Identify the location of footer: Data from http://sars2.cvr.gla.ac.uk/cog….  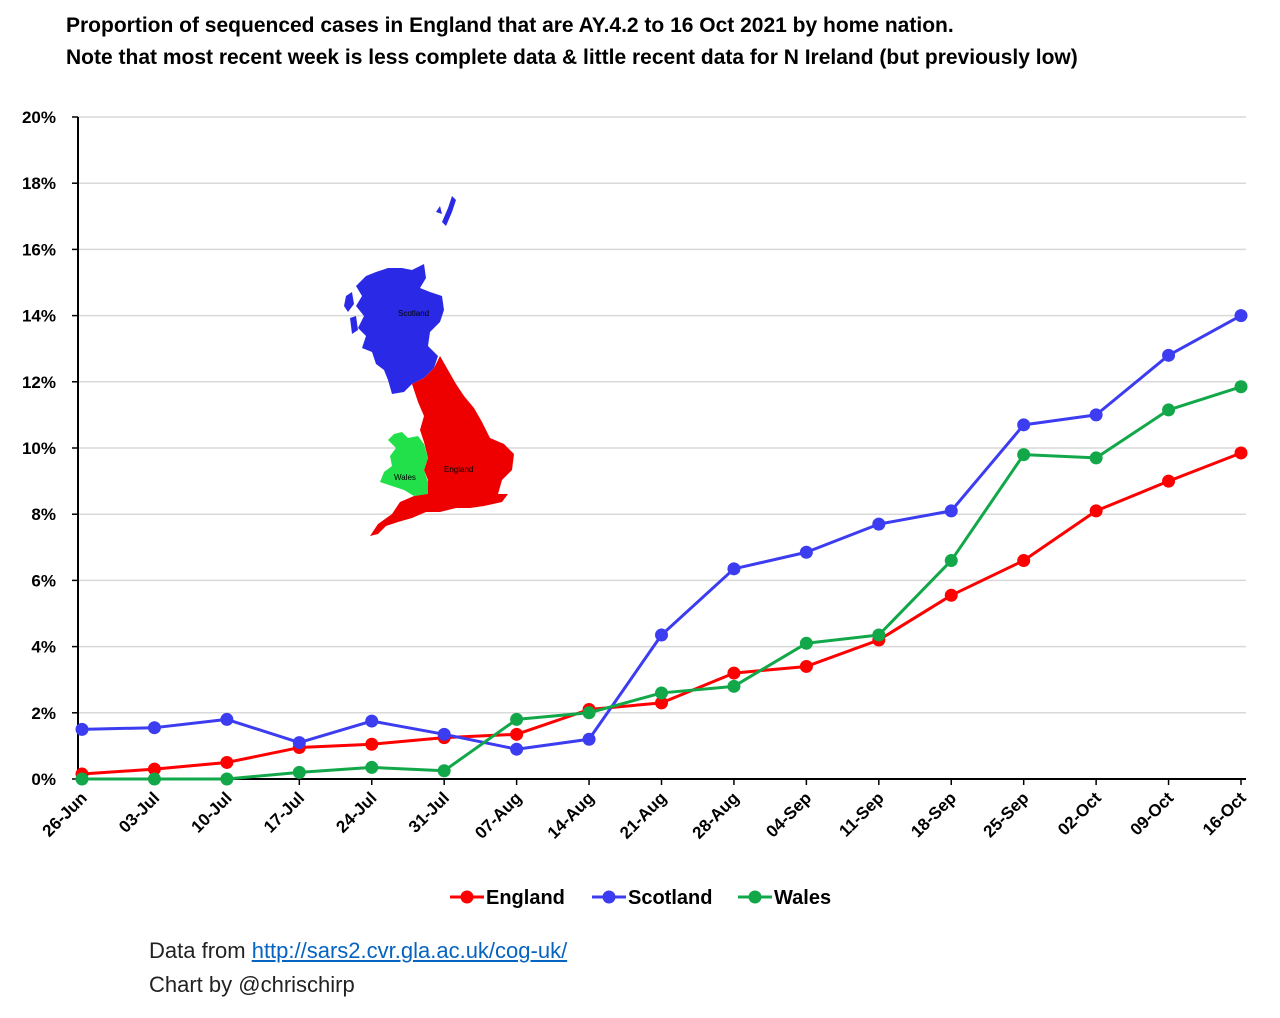
(358, 968).